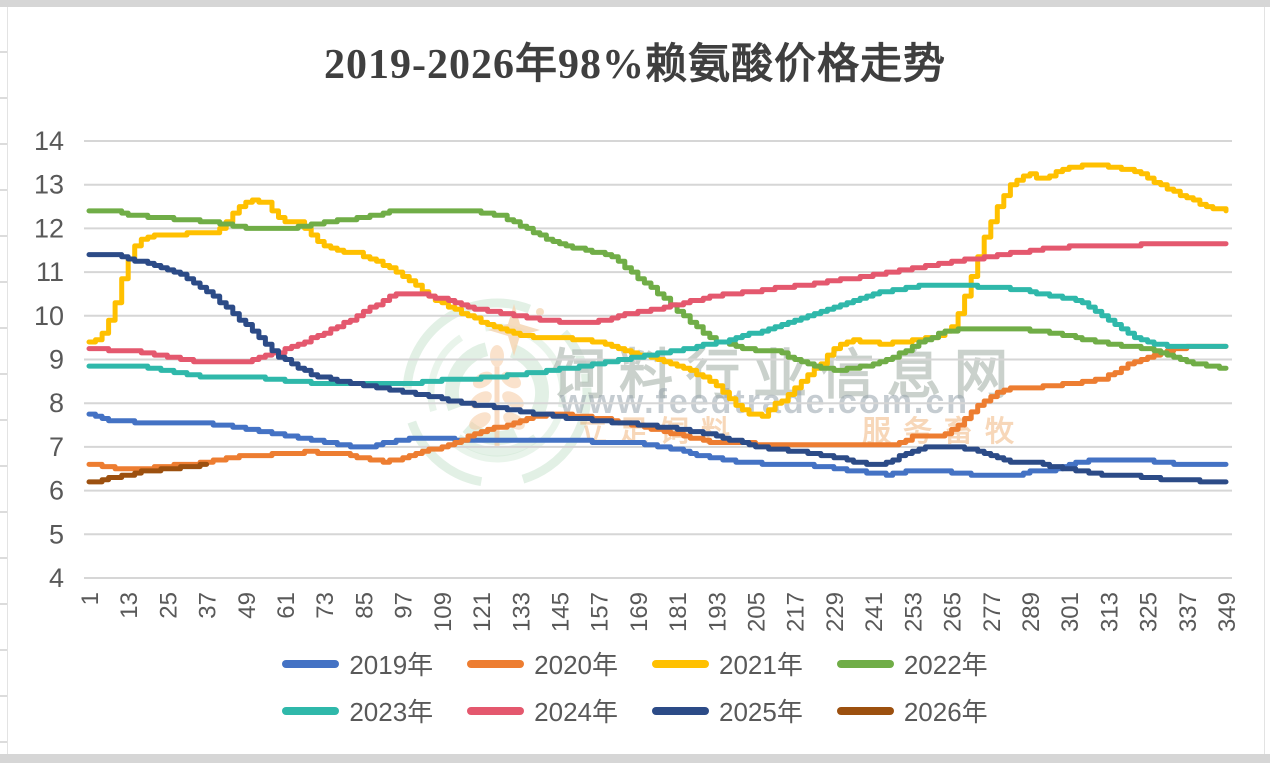 Image resolution: width=1270 pixels, height=763 pixels. What do you see at coordinates (761, 665) in the screenshot?
I see `legend-label: 2021年` at bounding box center [761, 665].